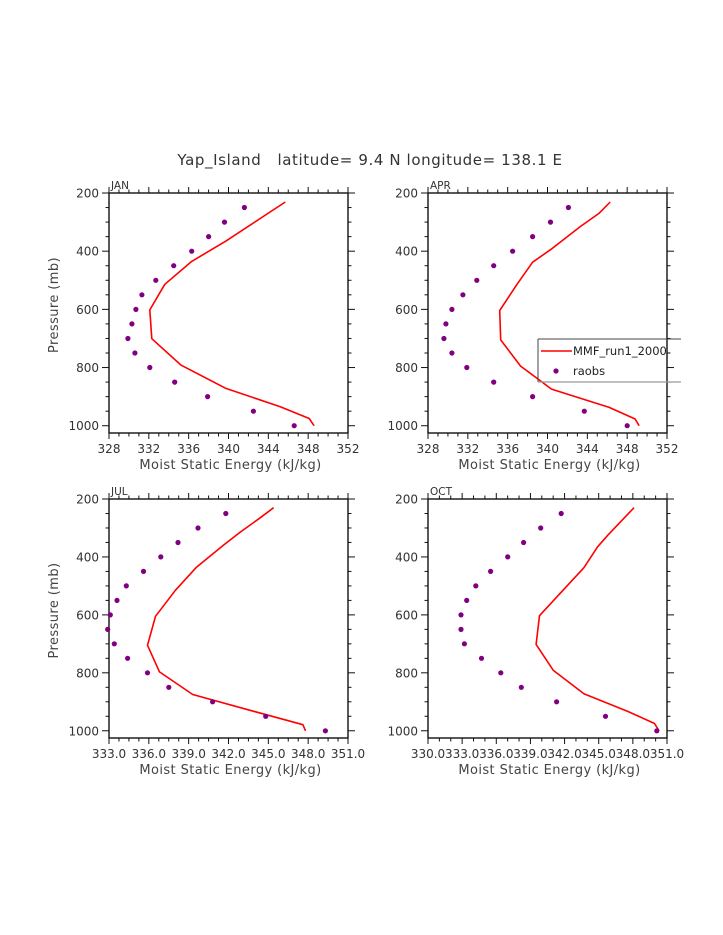 The image size is (723, 935). What do you see at coordinates (428, 754) in the screenshot?
I see `x-tick-label: 330.0` at bounding box center [428, 754].